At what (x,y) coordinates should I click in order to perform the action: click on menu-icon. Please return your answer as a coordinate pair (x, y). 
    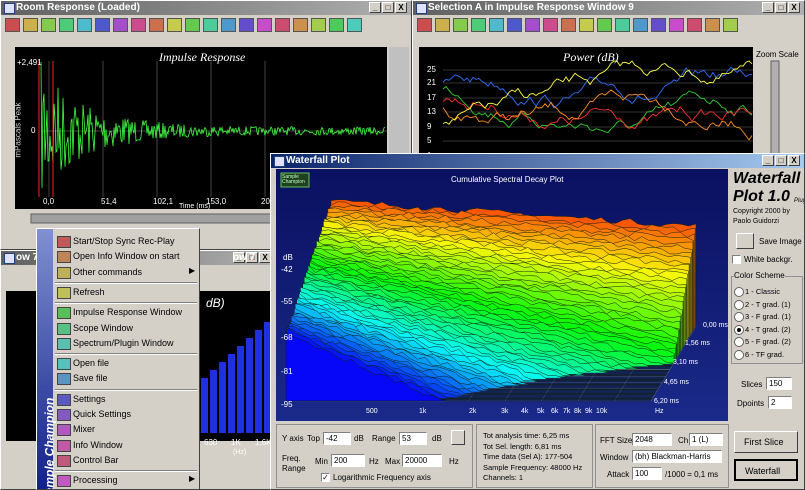
    Looking at the image, I should click on (64, 257).